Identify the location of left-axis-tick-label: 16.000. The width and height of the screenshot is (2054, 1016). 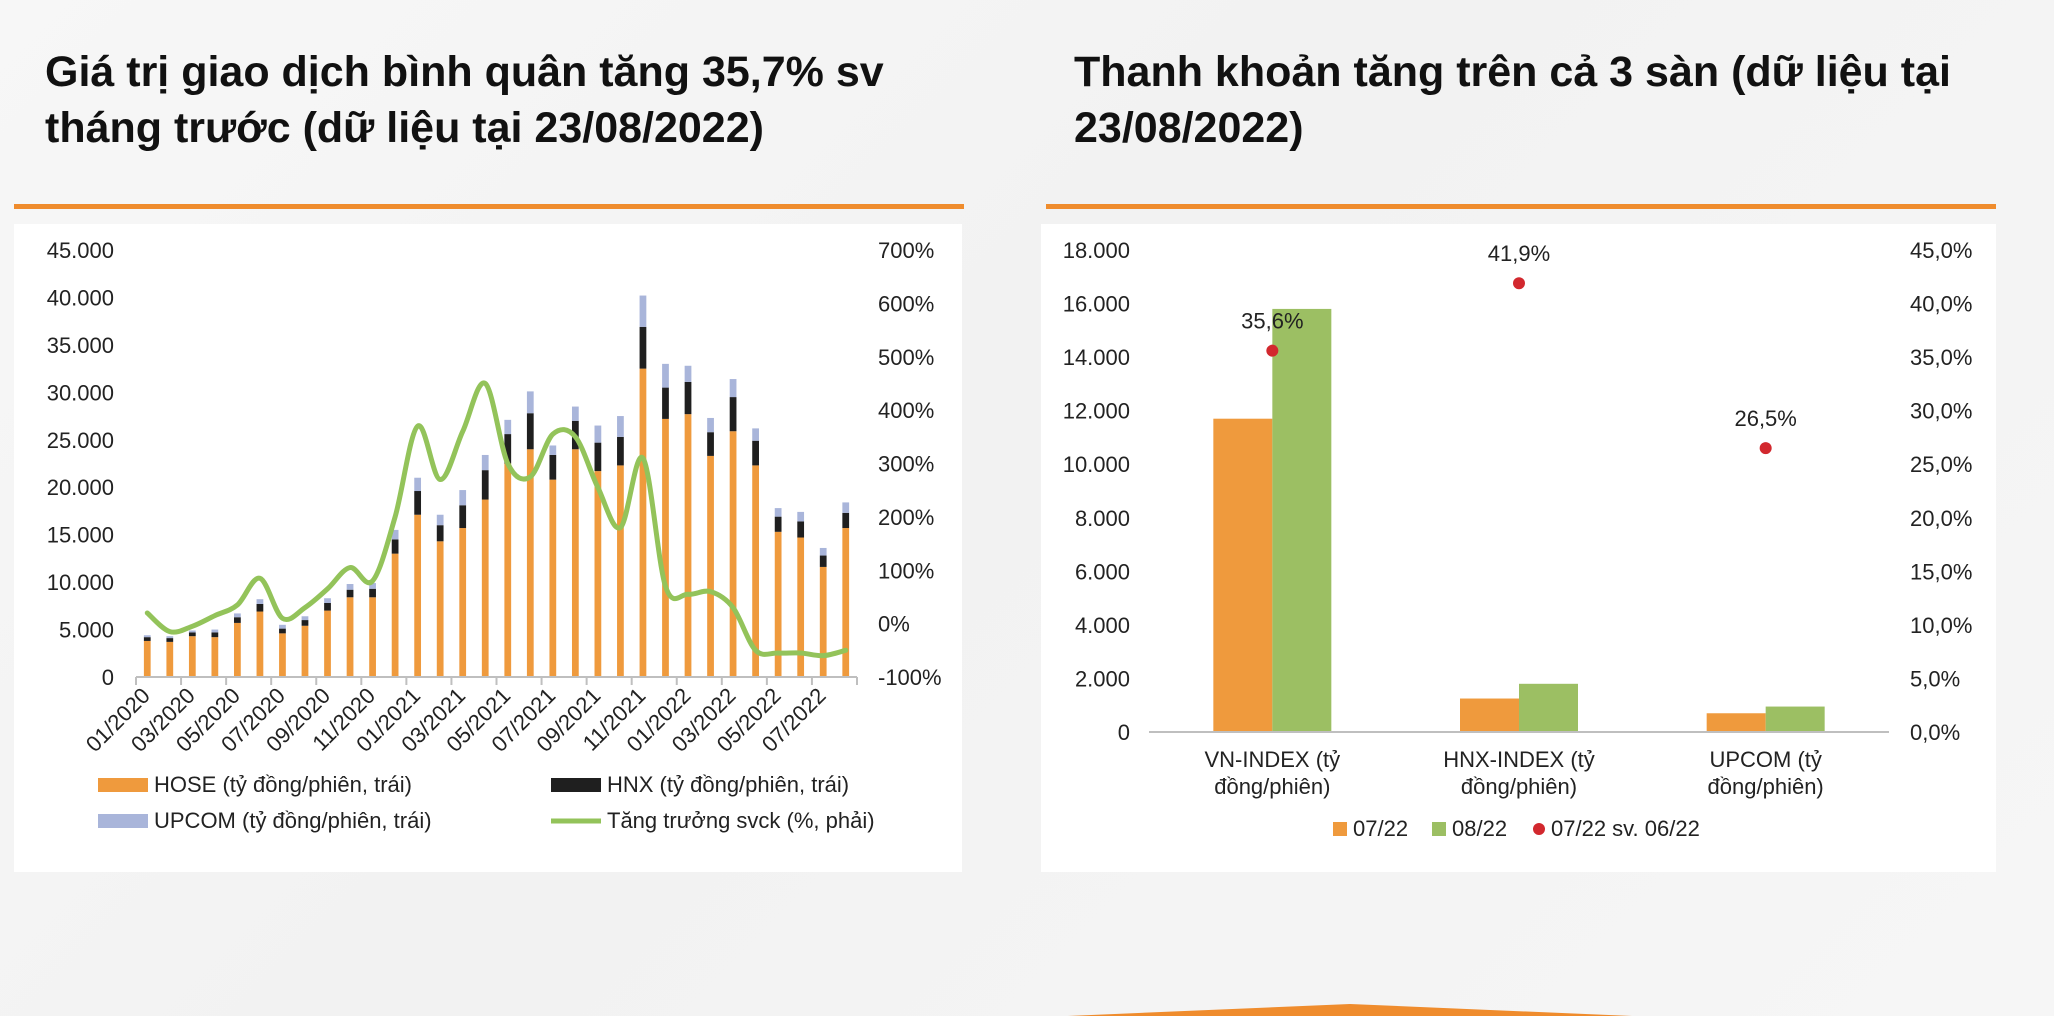
(1096, 304).